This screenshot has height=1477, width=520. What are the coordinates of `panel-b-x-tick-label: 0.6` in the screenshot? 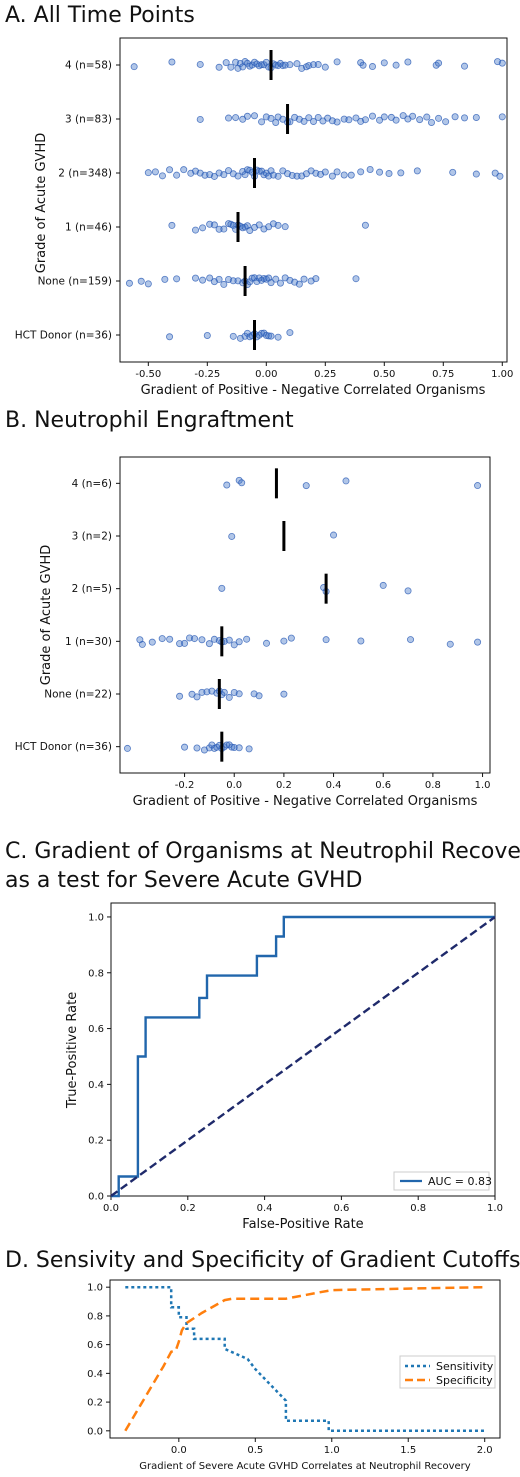 It's located at (383, 785).